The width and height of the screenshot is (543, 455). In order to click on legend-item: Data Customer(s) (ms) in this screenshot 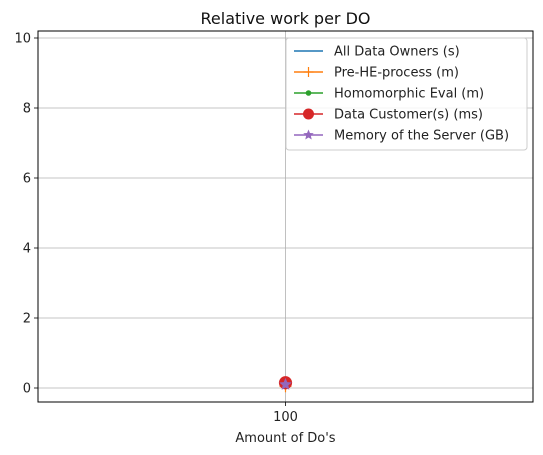, I will do `click(388, 115)`.